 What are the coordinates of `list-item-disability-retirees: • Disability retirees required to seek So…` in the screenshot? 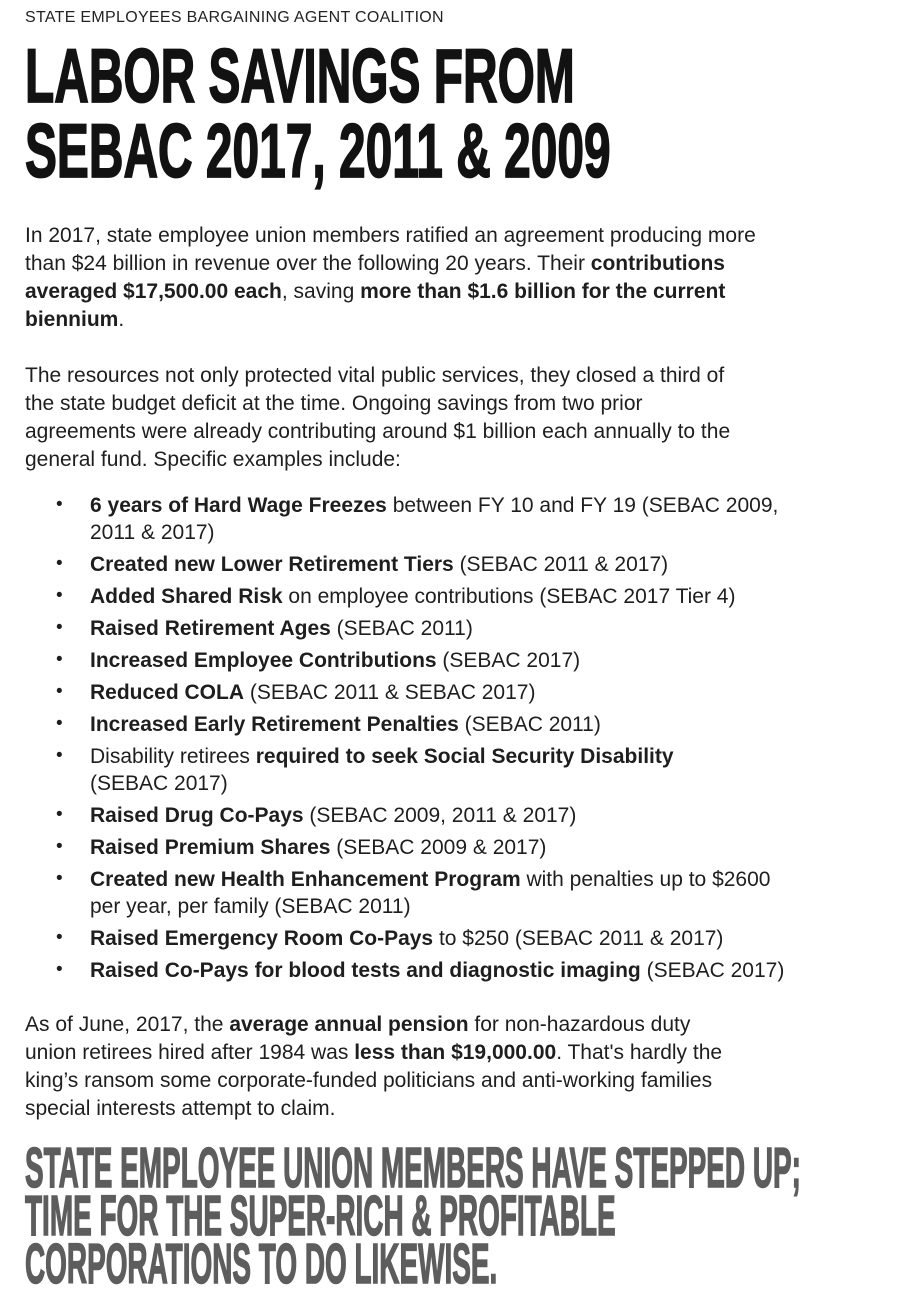 It's located at (452, 770).